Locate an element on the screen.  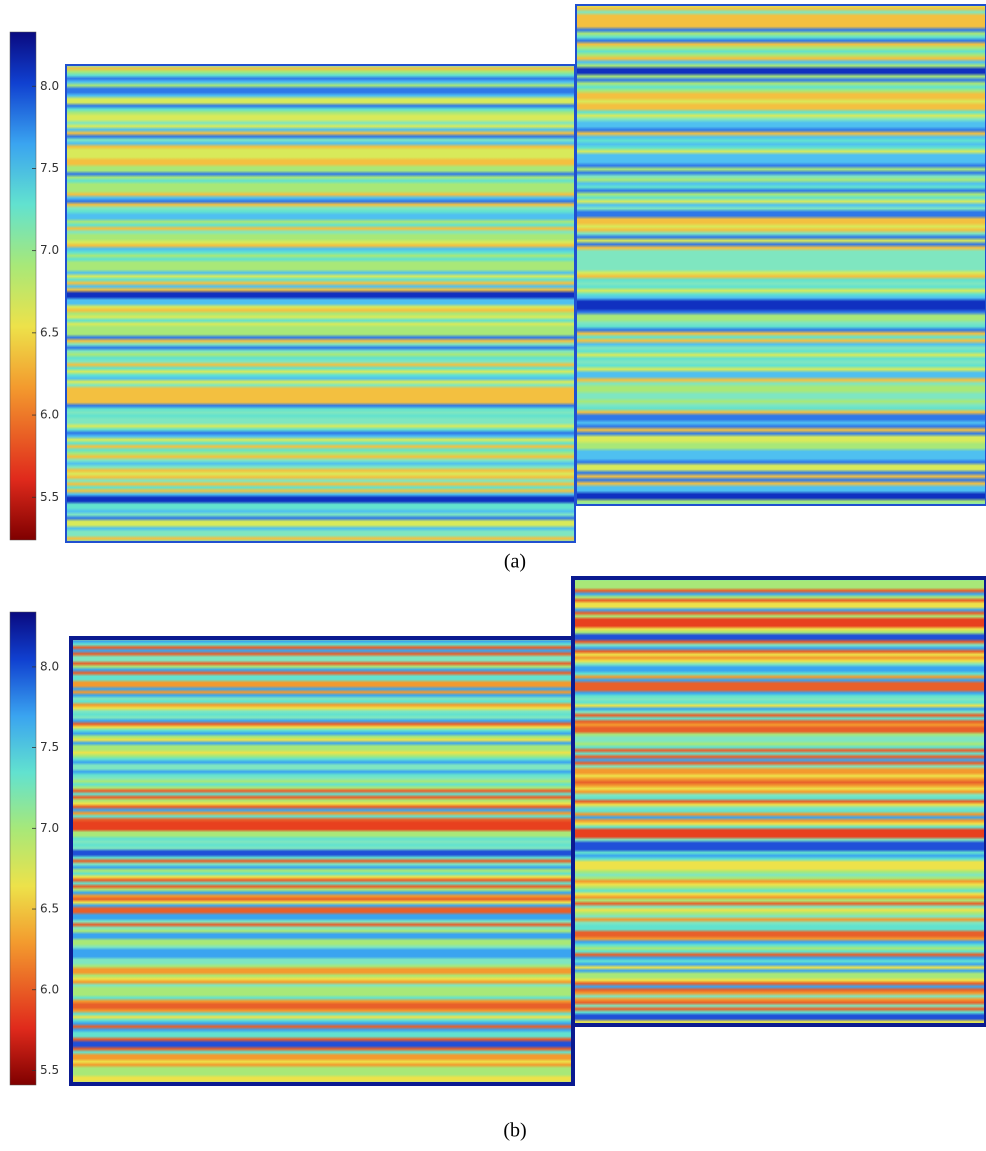
panel-caption: (a) is located at coordinates (515, 562).